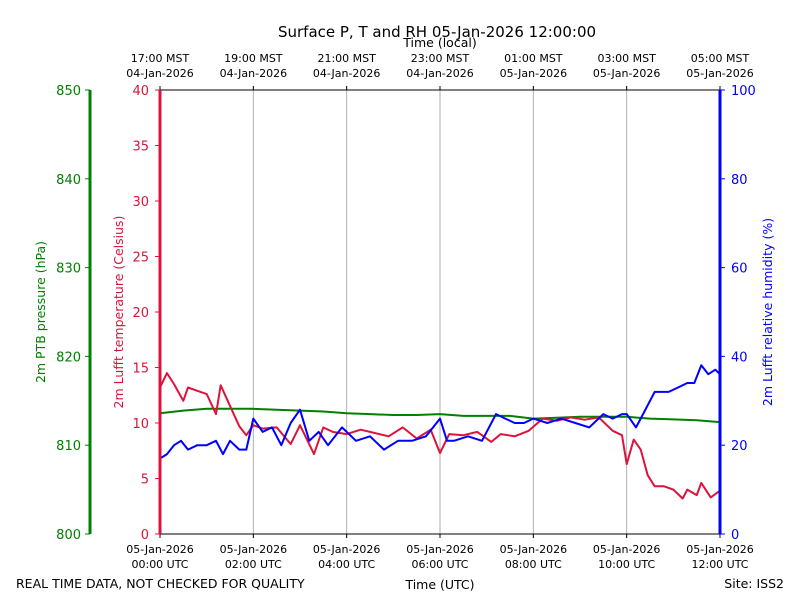 The width and height of the screenshot is (800, 600). Describe the element at coordinates (68, 535) in the screenshot. I see `pressure-tick-label: 800` at that location.